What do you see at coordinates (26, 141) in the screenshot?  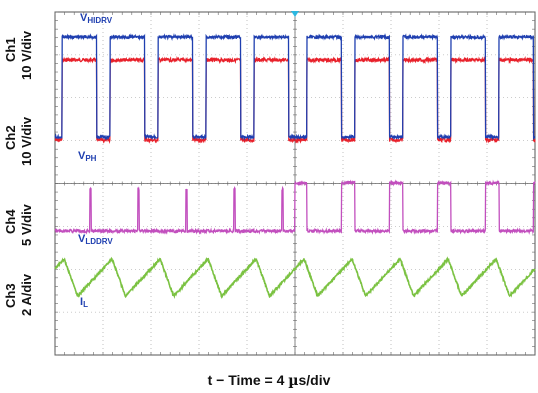 I see `ch2-scale: 10 V/div` at bounding box center [26, 141].